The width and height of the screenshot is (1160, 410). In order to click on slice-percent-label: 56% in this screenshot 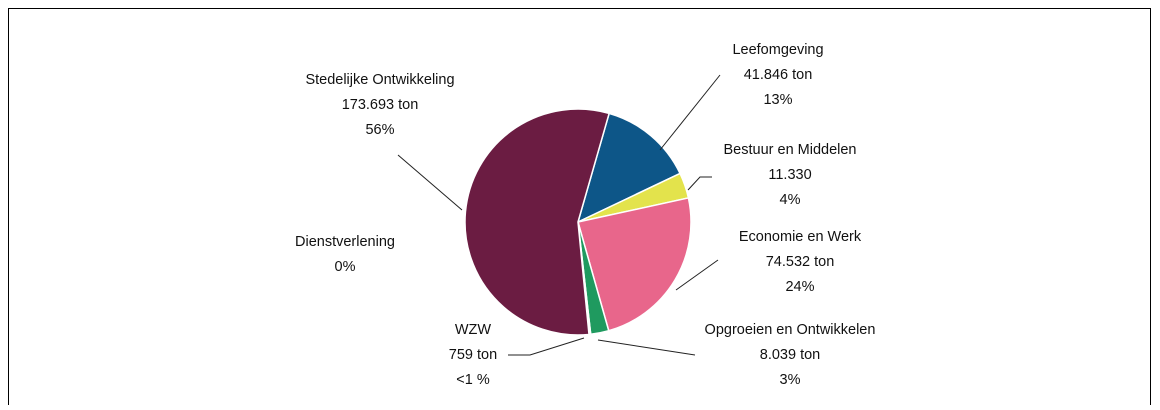, I will do `click(379, 130)`.